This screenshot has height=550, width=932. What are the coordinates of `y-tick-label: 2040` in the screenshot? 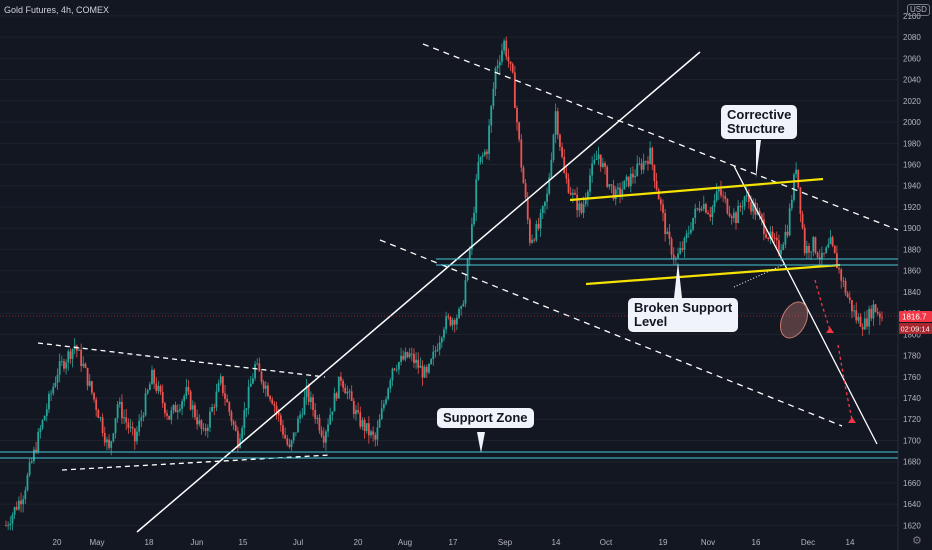 It's located at (912, 80).